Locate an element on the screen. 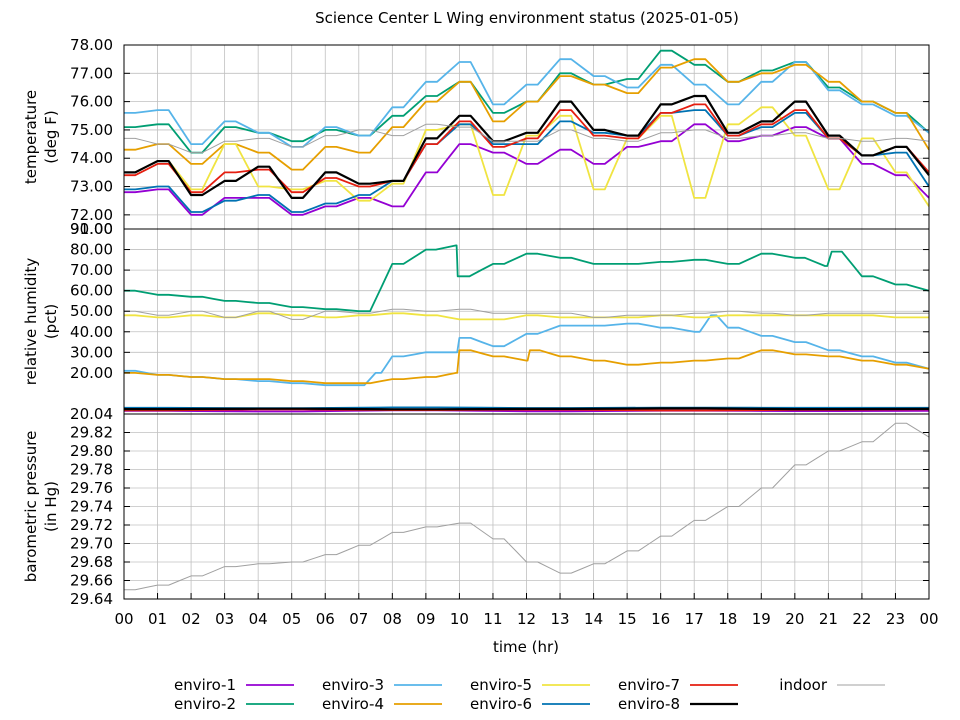  y-tick-label: 60.00 is located at coordinates (91, 291).